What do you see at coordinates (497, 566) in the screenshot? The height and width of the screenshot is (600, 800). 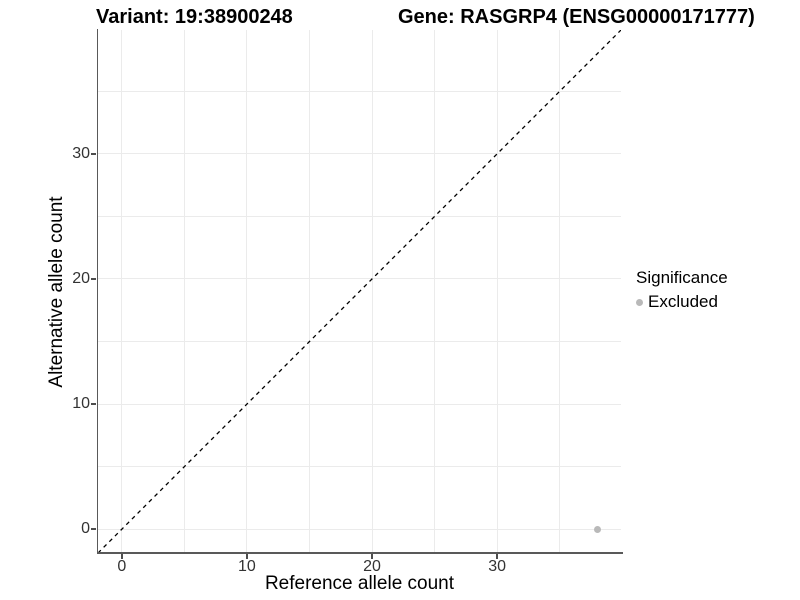 I see `x-tick-label: 30` at bounding box center [497, 566].